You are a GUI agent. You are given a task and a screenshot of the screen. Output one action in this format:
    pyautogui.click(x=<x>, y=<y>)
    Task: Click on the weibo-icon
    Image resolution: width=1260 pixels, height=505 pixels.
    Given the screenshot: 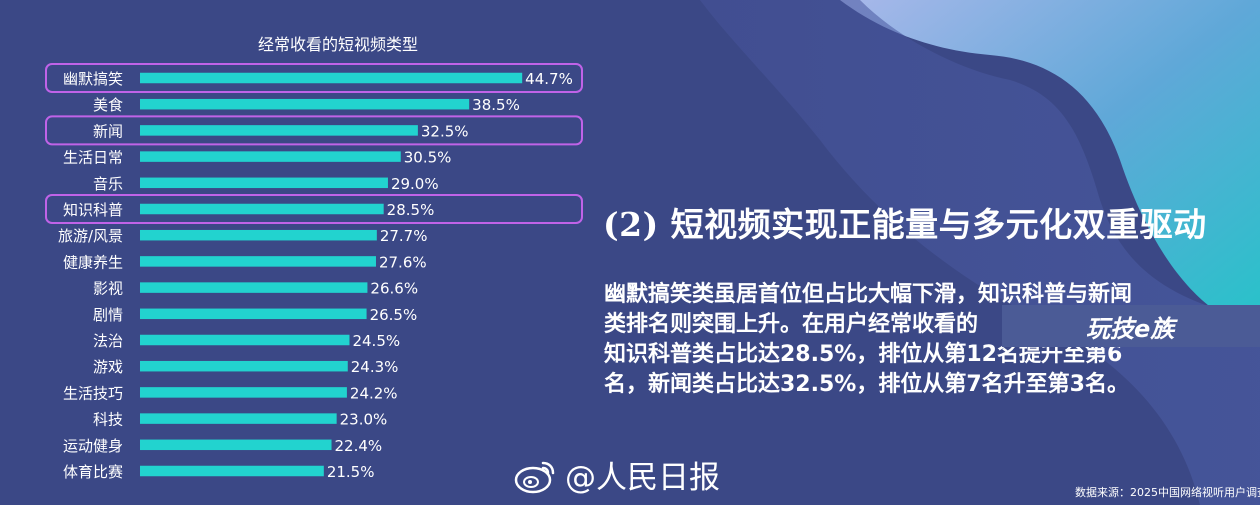 What is the action you would take?
    pyautogui.click(x=534, y=477)
    